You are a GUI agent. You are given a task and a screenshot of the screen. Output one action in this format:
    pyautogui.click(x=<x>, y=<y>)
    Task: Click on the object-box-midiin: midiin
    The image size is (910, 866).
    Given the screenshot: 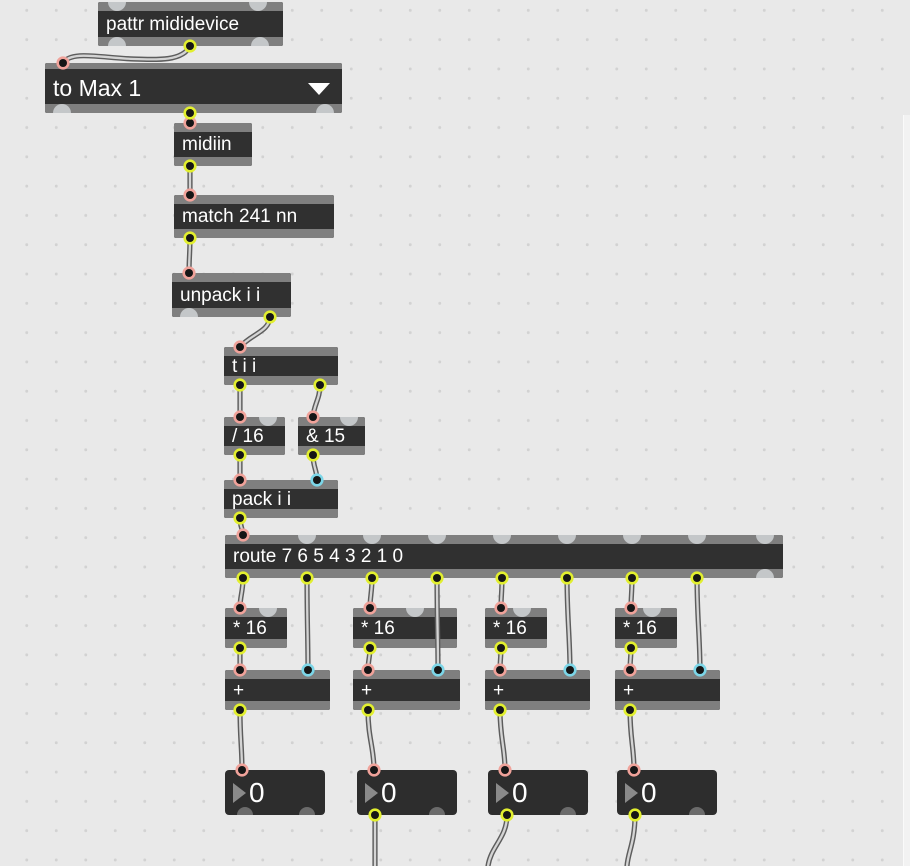 What is the action you would take?
    pyautogui.click(x=213, y=144)
    